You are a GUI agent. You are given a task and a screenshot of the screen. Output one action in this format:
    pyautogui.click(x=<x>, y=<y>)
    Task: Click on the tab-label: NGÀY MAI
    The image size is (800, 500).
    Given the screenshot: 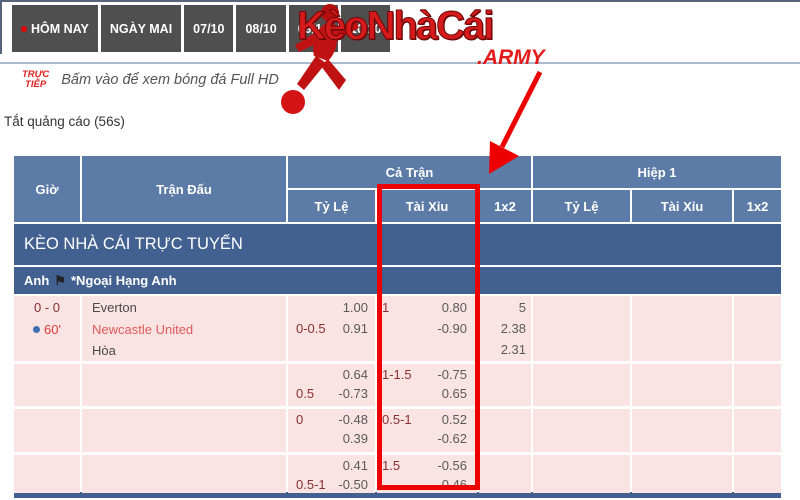 What is the action you would take?
    pyautogui.click(x=141, y=28)
    